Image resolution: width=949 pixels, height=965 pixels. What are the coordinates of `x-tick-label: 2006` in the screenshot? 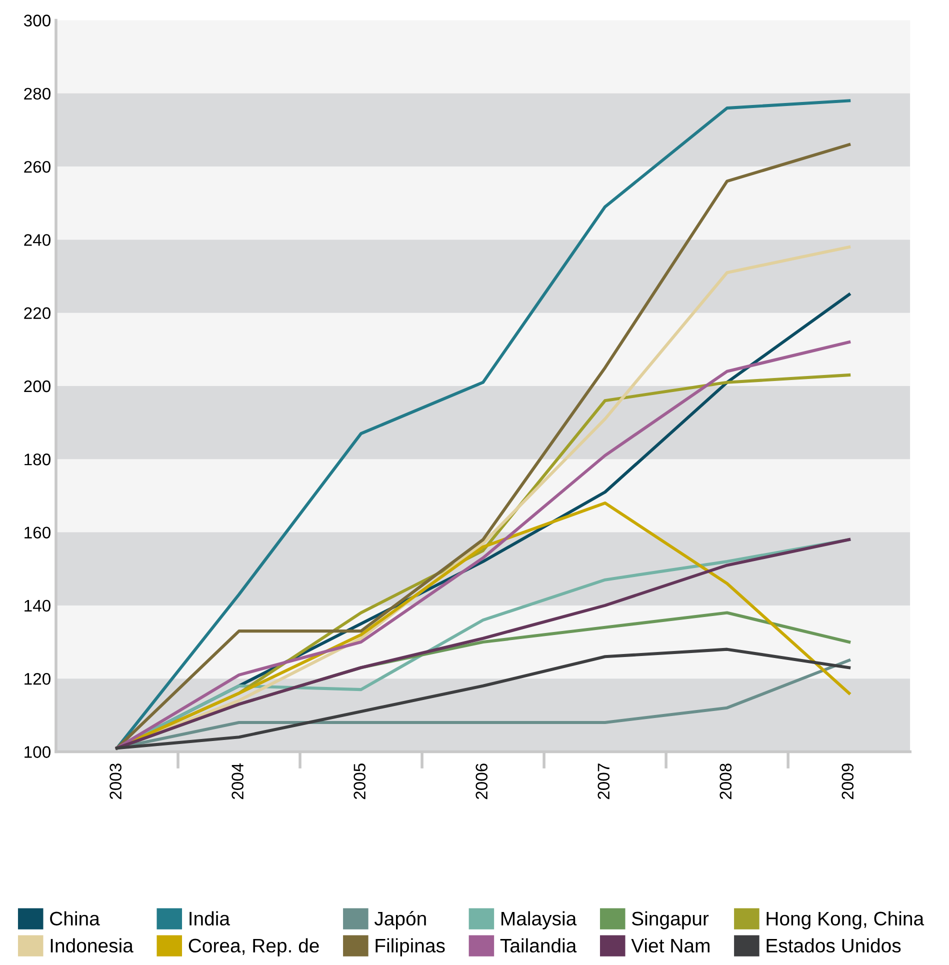 It's located at (482, 782).